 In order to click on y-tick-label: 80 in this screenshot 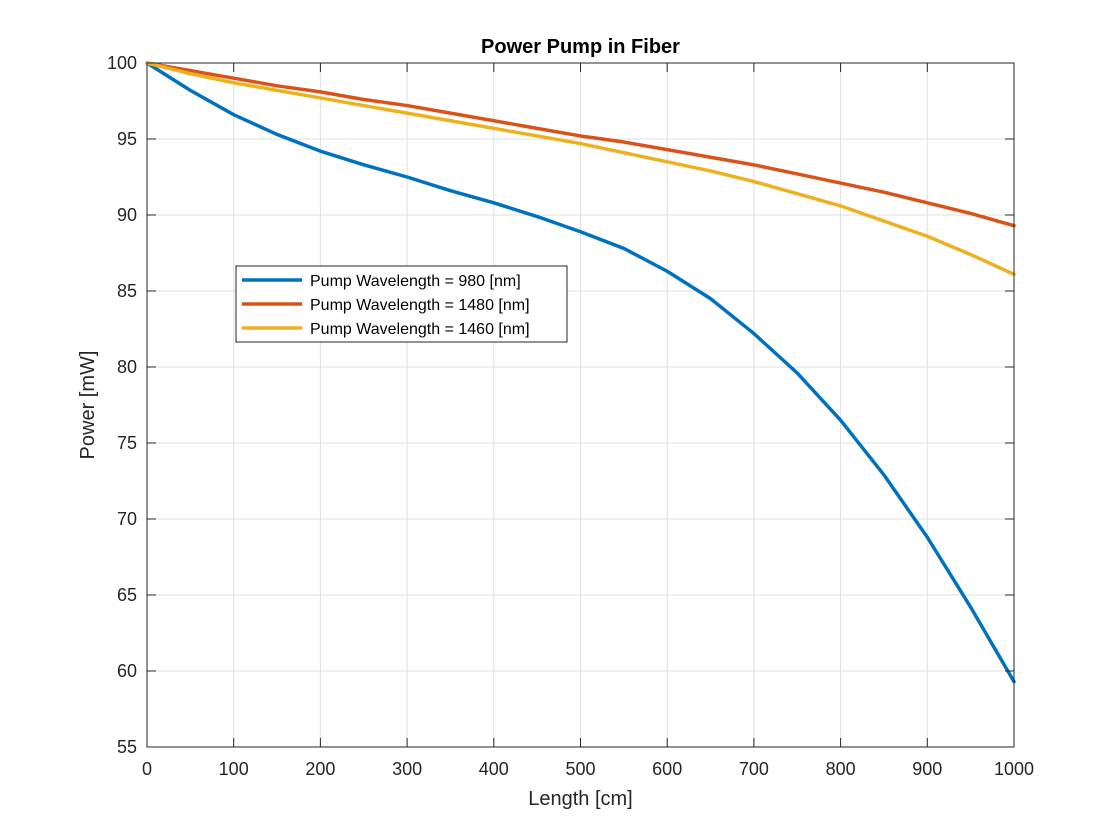, I will do `click(127, 367)`.